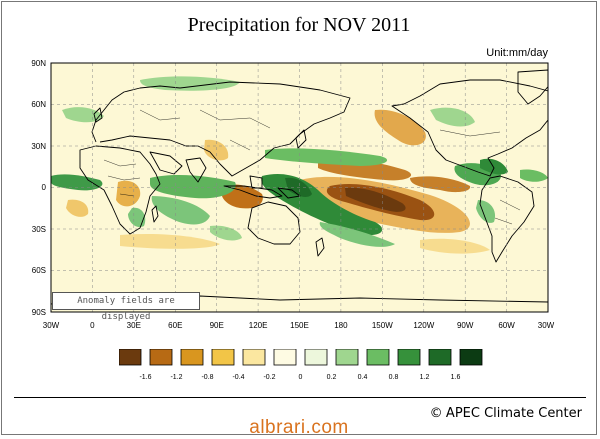 The height and width of the screenshot is (439, 600). Describe the element at coordinates (534, 175) in the screenshot. I see `wet-region-atlantic-east` at that location.